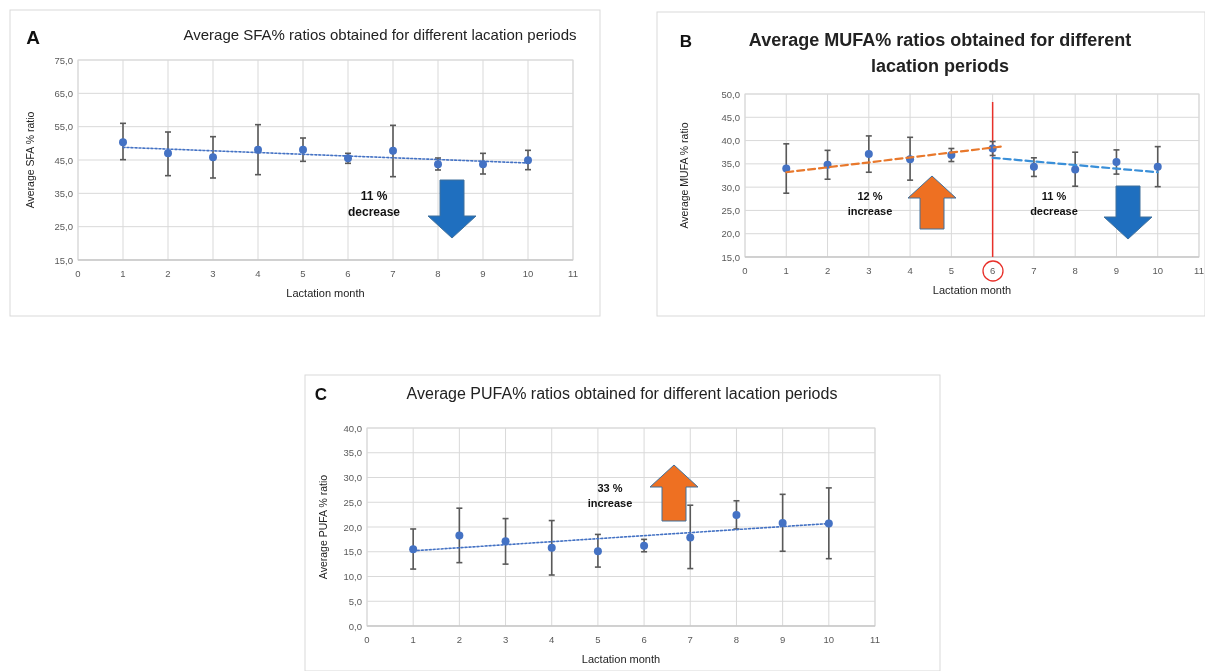  What do you see at coordinates (870, 203) in the screenshot?
I see `annotation: 12 % increase` at bounding box center [870, 203].